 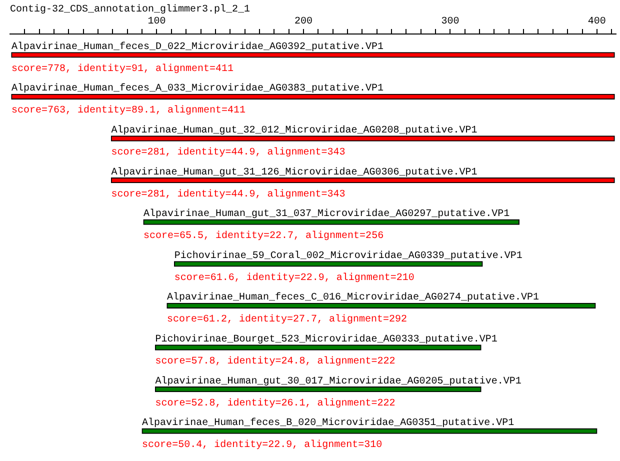 I want to click on chart-title: Contig-32_CDS_annotation_glimmer3.pl_2_1, so click(x=130, y=10).